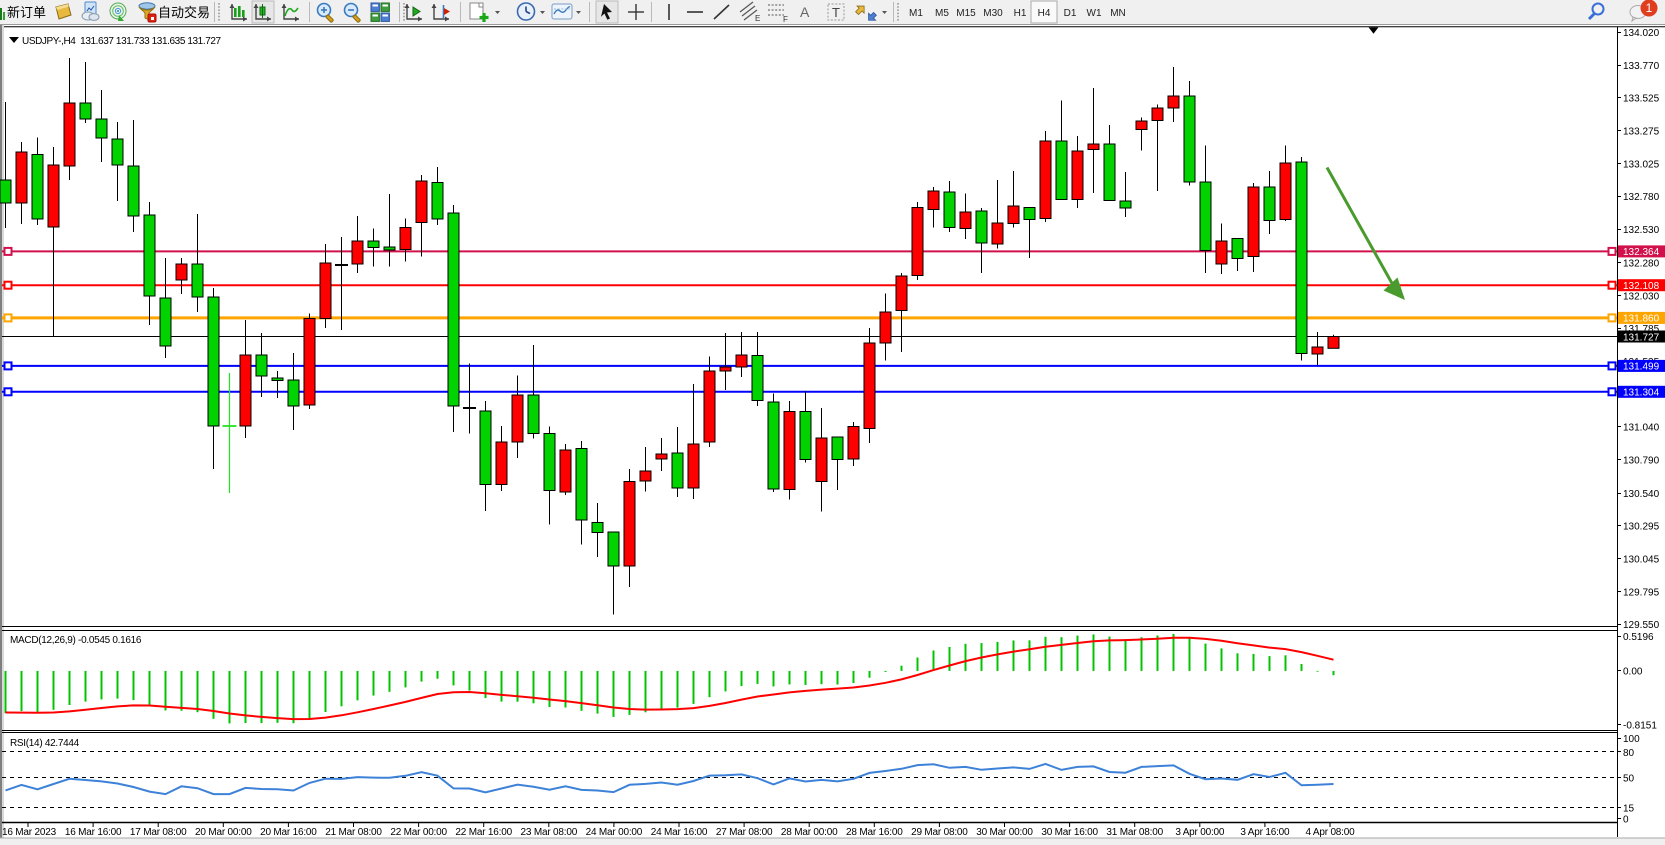 The height and width of the screenshot is (845, 1665). I want to click on svg-text: 131.727, so click(1641, 337).